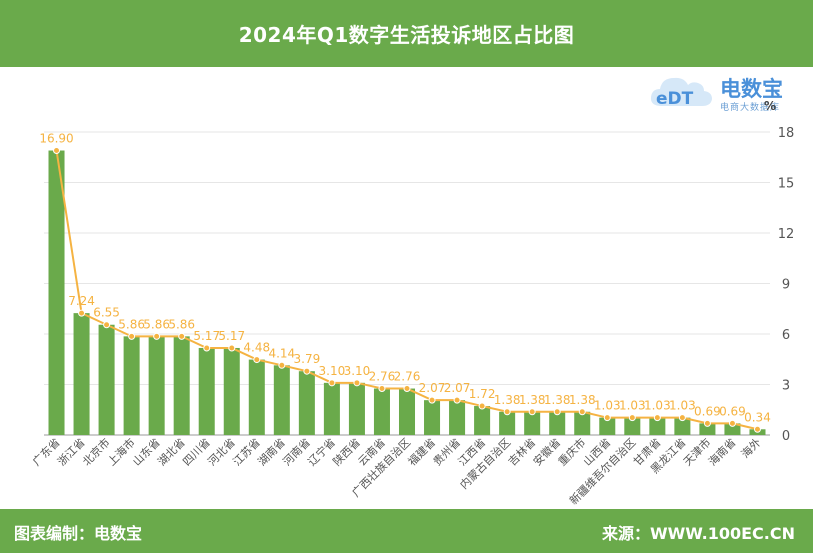 Image resolution: width=813 pixels, height=553 pixels. What do you see at coordinates (721, 451) in the screenshot?
I see `x-tick-label: 海南省` at bounding box center [721, 451].